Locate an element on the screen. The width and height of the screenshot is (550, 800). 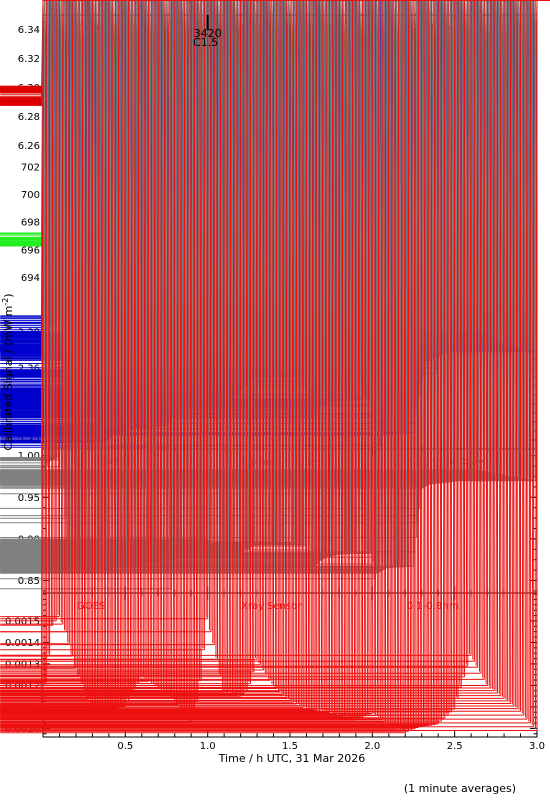
panel-channel-label: Channel 2-4 is located at coordinates (107, 462).